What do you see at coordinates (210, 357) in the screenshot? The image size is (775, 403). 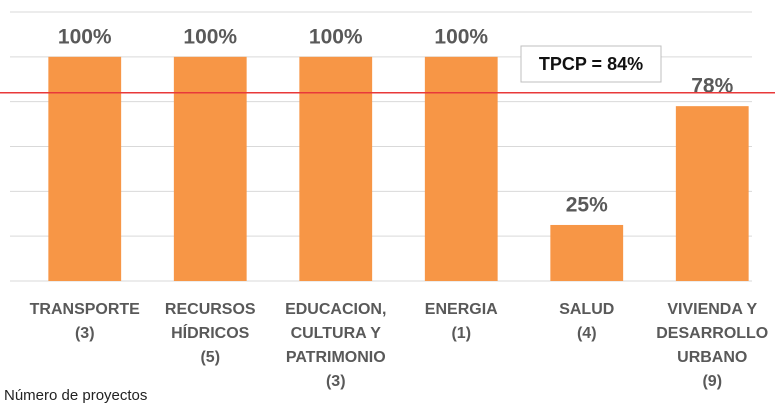 I see `x-tick-label: (5)` at bounding box center [210, 357].